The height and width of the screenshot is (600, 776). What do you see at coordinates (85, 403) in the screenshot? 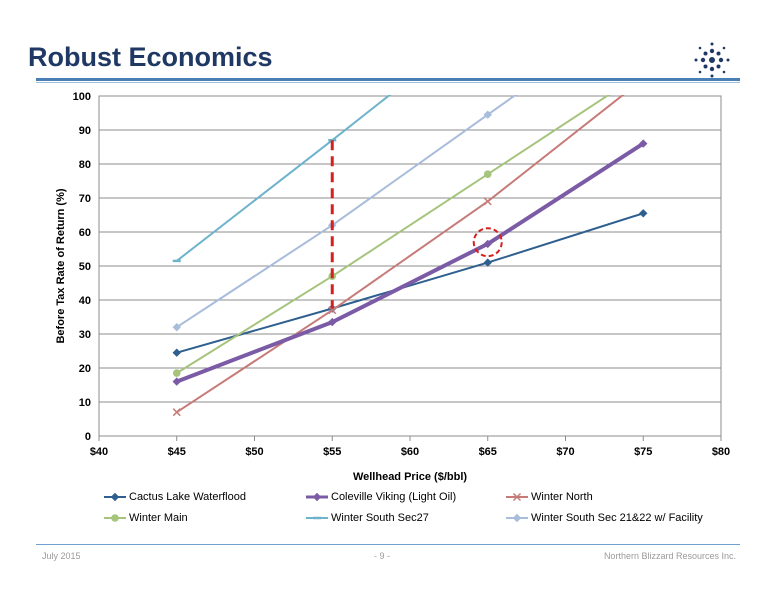
I see `y-tick-label: 10` at bounding box center [85, 403].